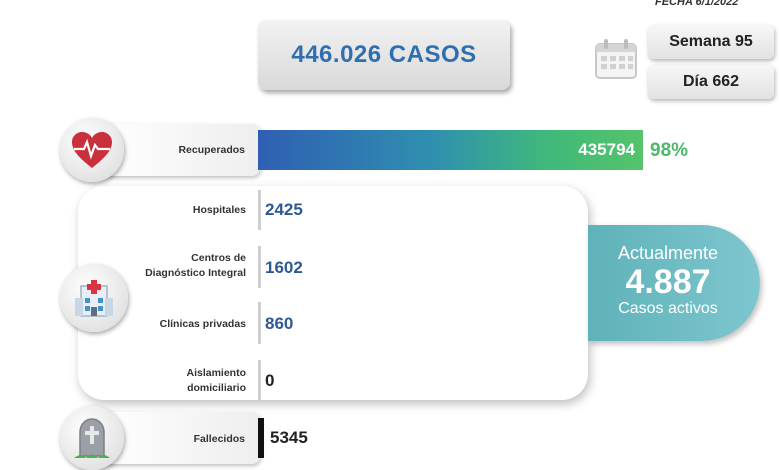 This screenshot has height=470, width=780. What do you see at coordinates (279, 323) in the screenshot?
I see `clinics-value: 860` at bounding box center [279, 323].